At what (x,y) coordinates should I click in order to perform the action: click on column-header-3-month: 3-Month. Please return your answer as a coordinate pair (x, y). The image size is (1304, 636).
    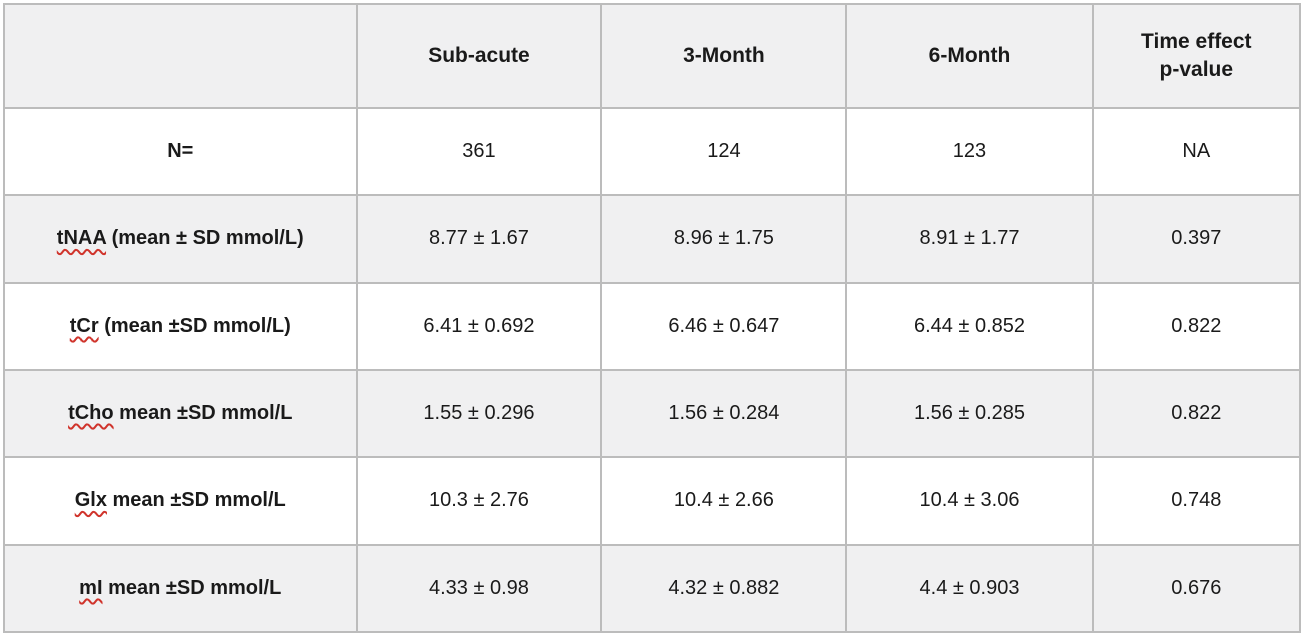
    Looking at the image, I should click on (724, 56).